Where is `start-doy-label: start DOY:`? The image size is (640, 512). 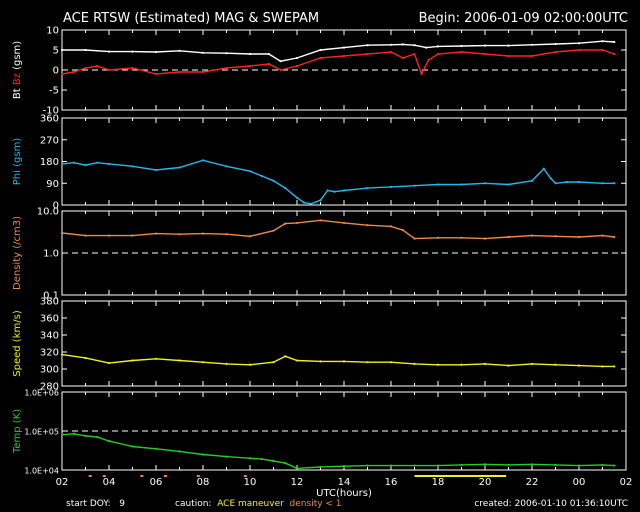 start-doy-label: start DOY: is located at coordinates (88, 504).